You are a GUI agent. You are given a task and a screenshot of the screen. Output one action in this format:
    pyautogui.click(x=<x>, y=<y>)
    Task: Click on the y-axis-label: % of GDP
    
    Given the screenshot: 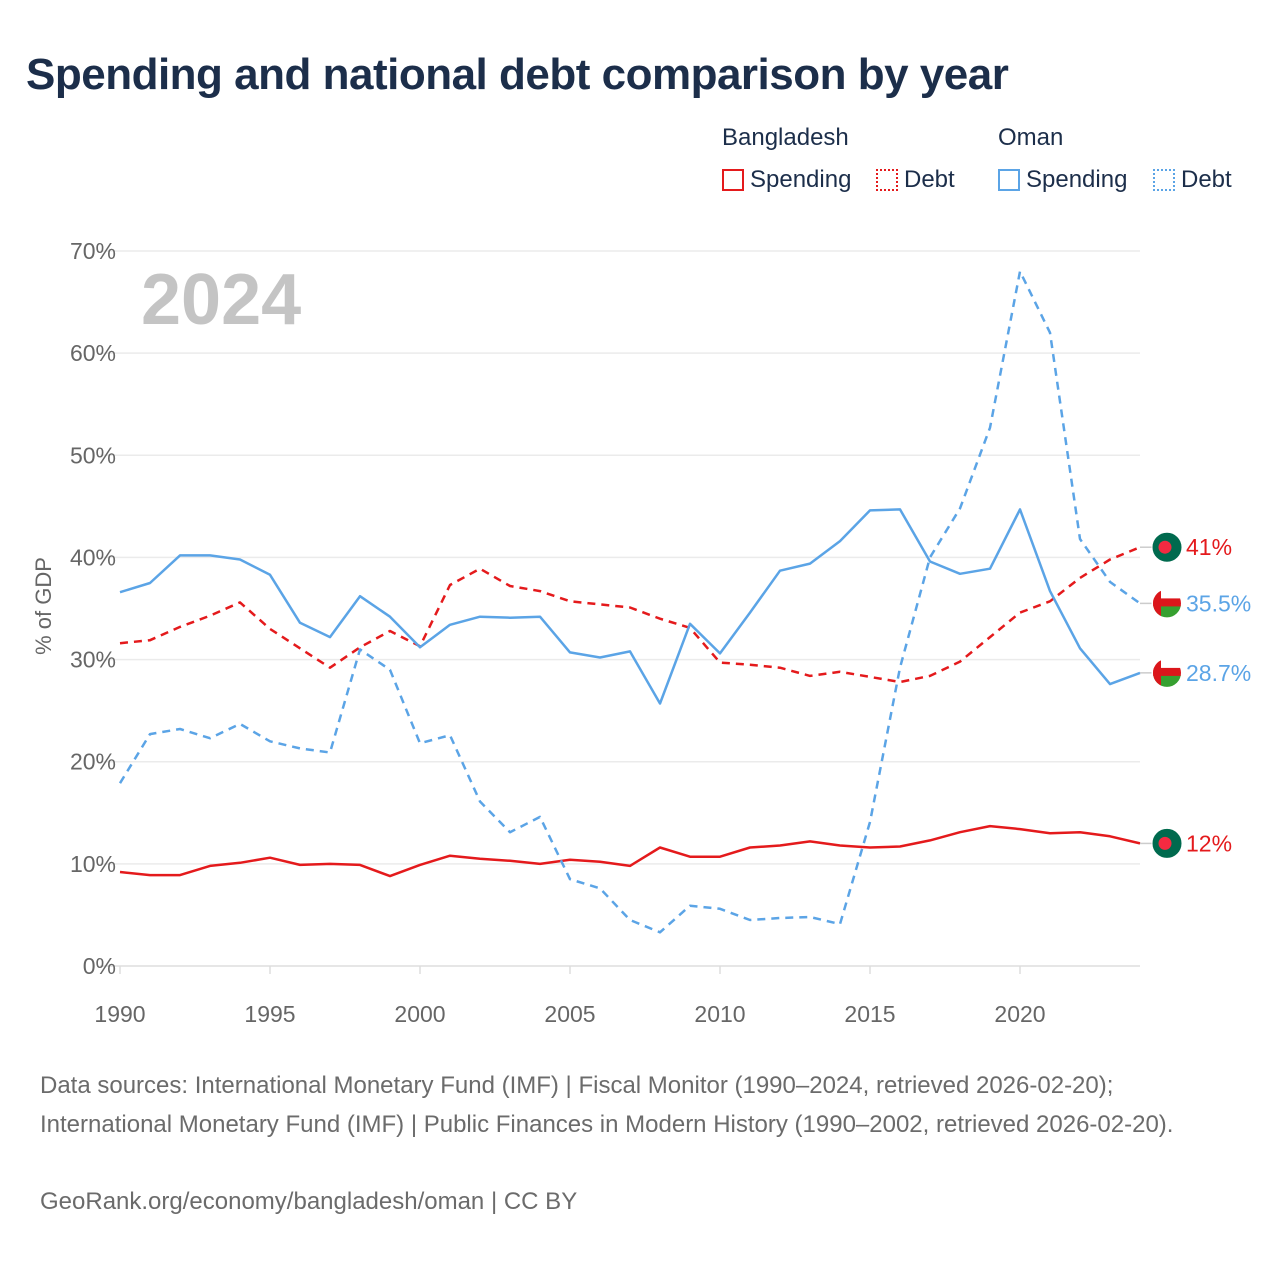 What is the action you would take?
    pyautogui.click(x=43, y=606)
    